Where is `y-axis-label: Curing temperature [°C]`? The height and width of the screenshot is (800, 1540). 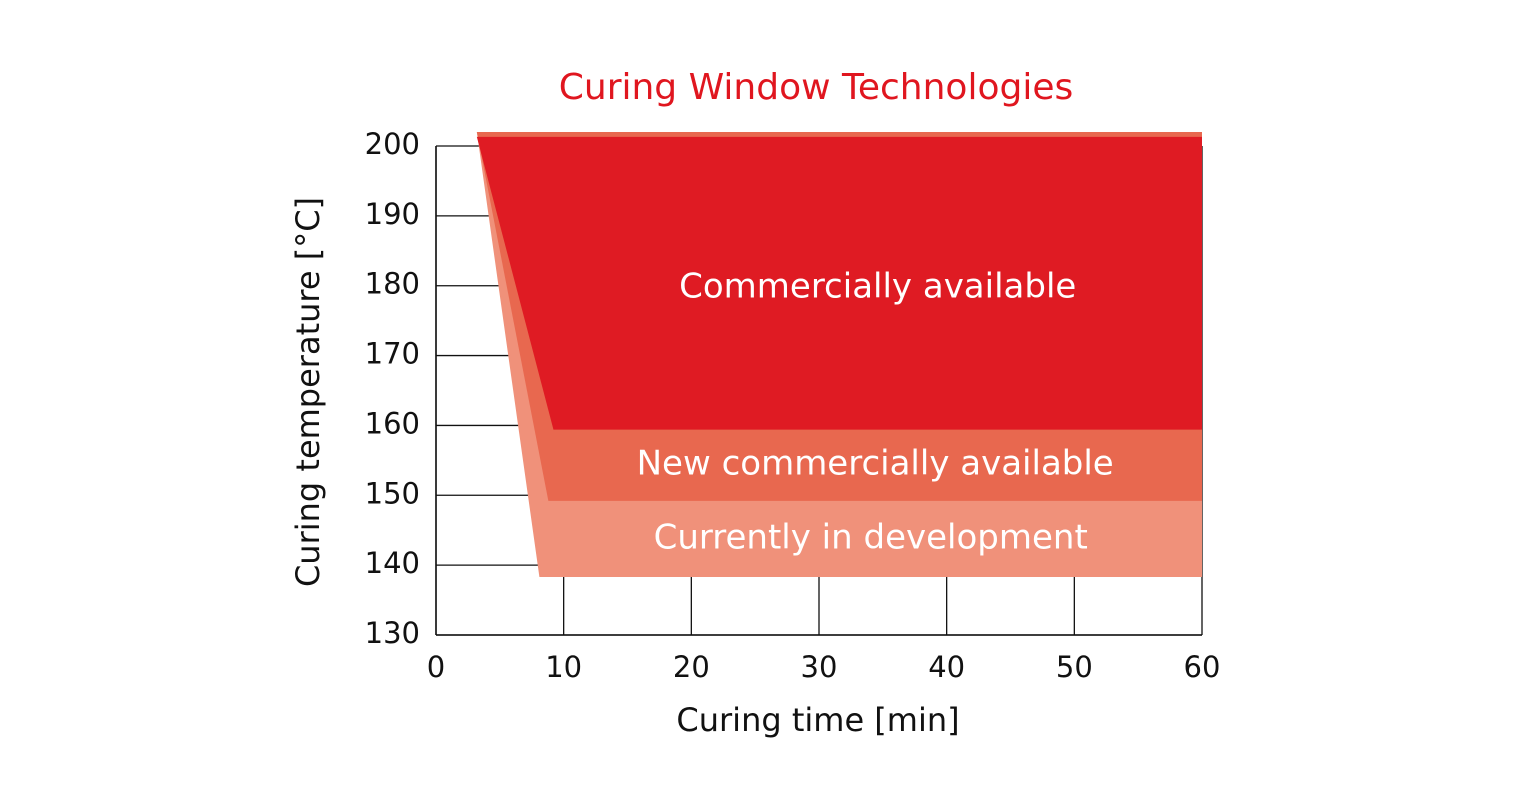
y-axis-label: Curing temperature [°C] is located at coordinates (308, 392).